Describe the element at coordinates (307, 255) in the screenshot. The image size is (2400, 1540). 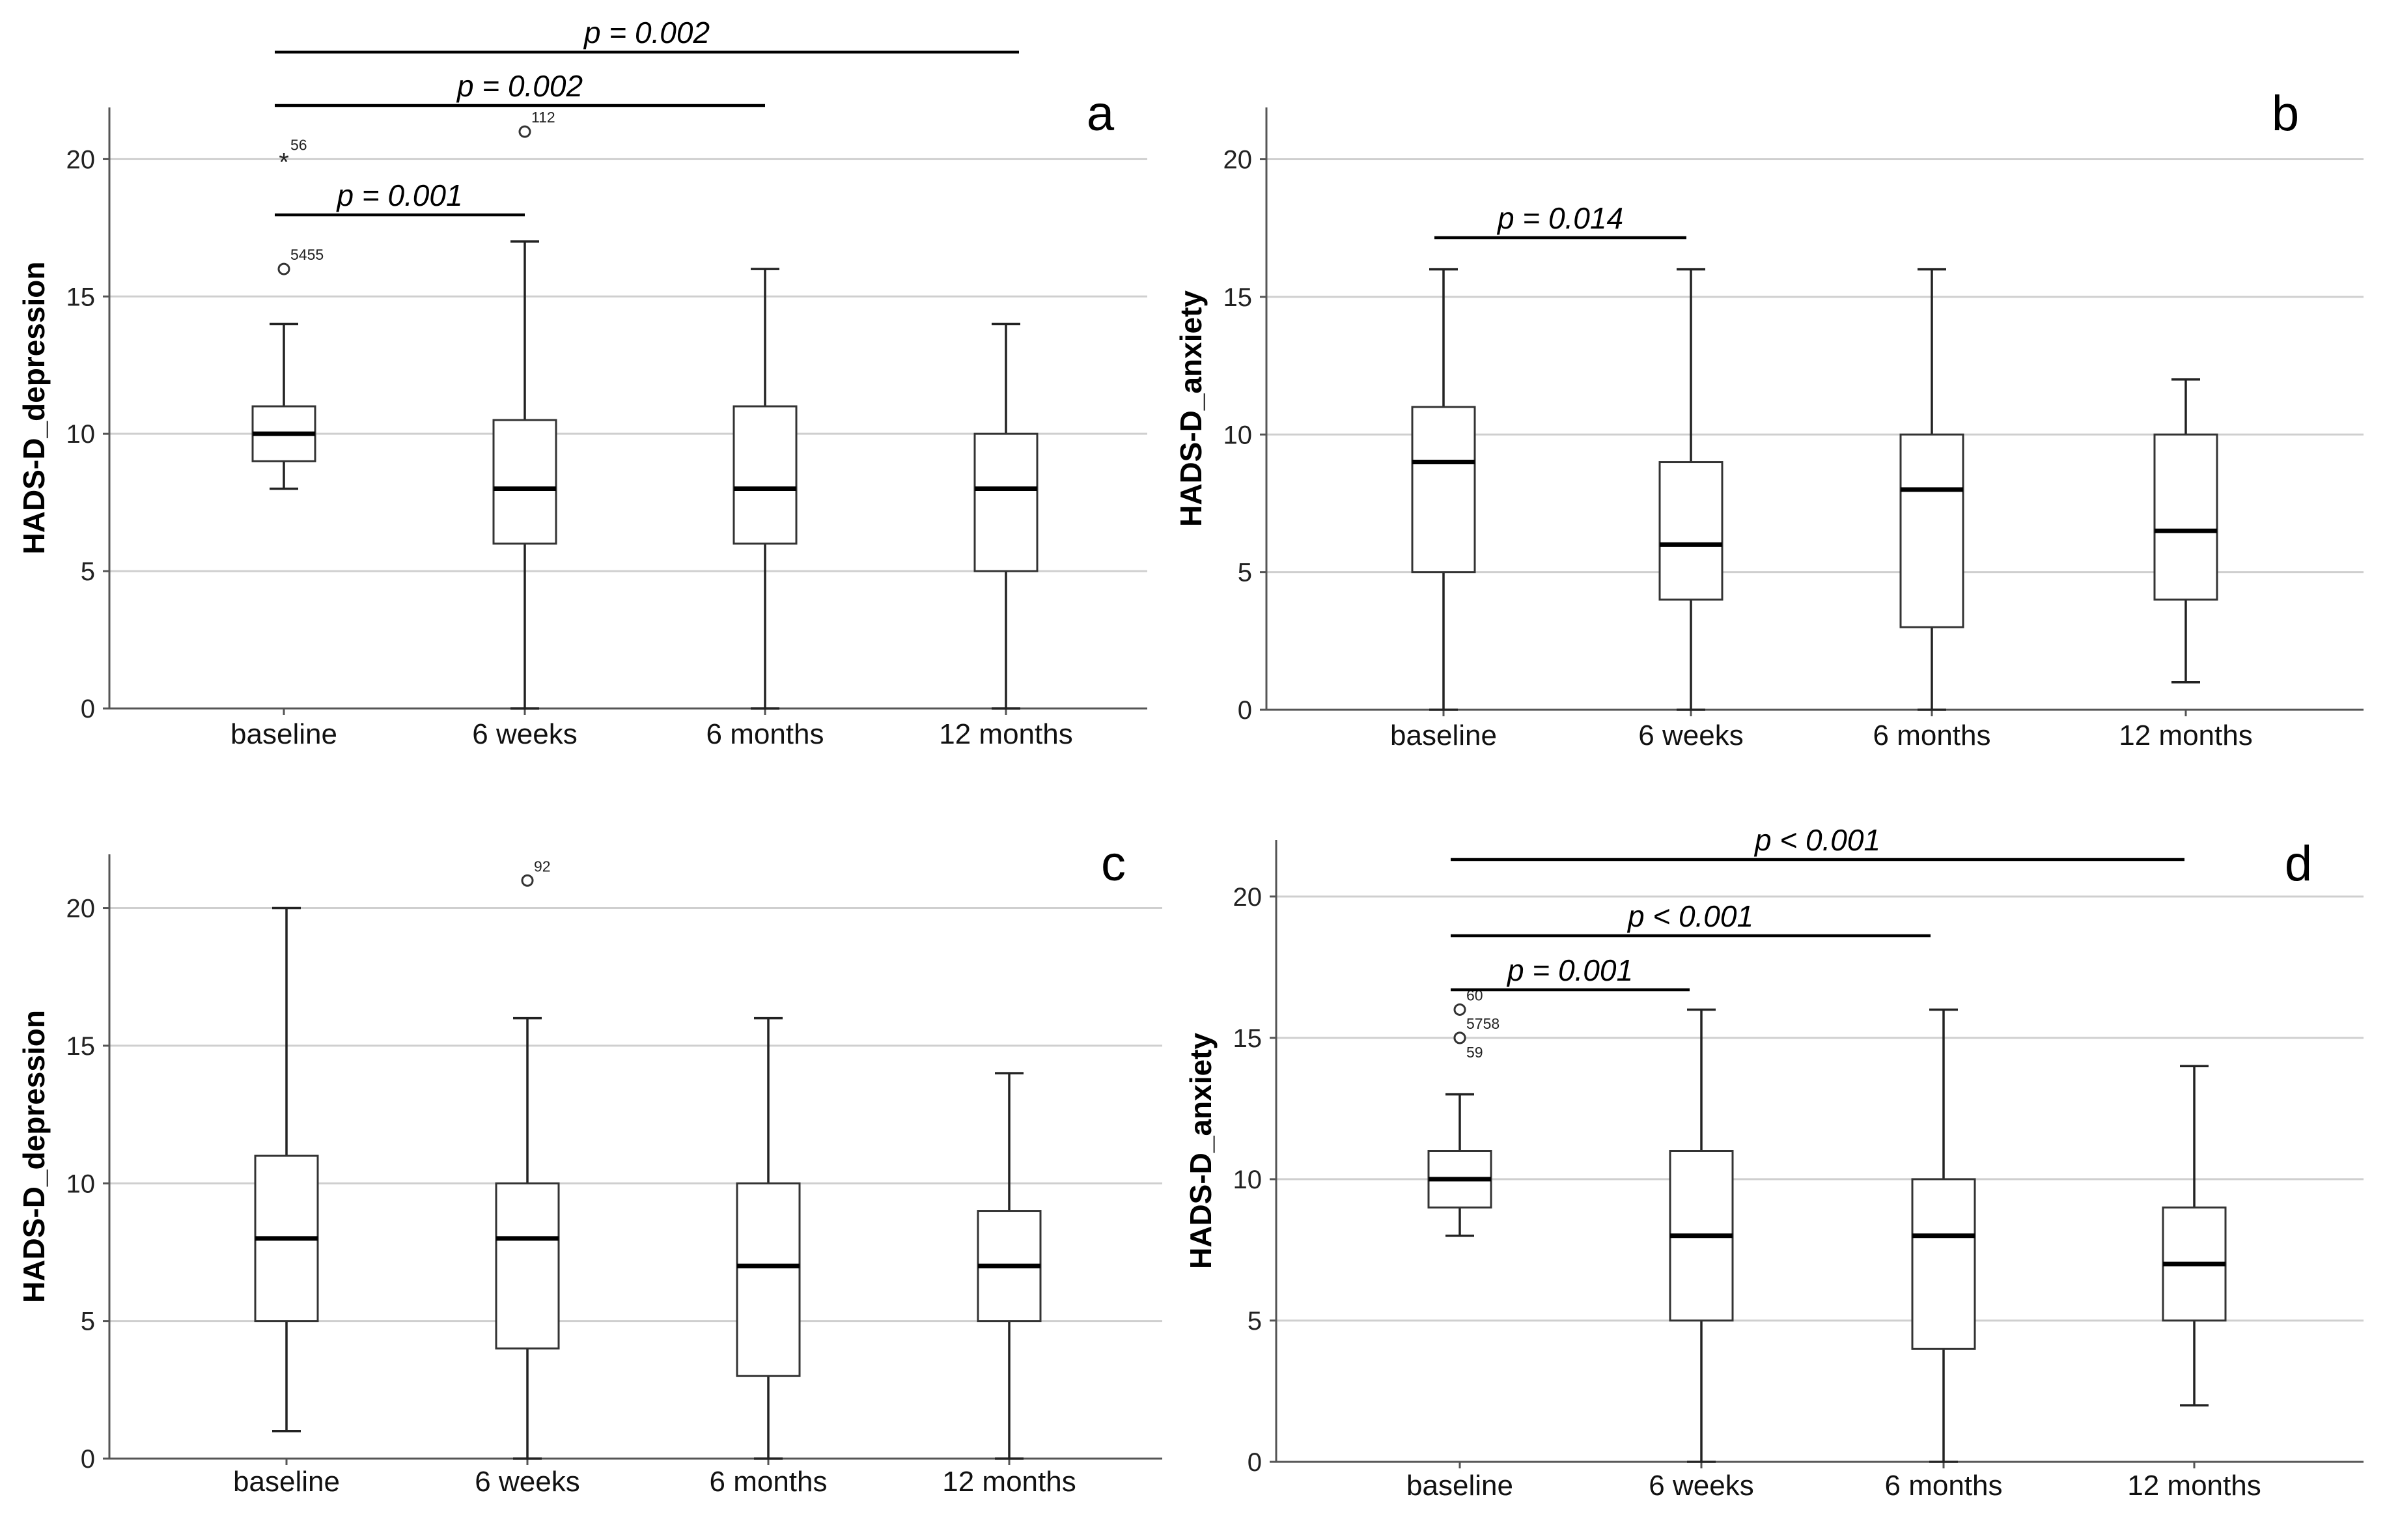
I see `outlier-label: 5455` at that location.